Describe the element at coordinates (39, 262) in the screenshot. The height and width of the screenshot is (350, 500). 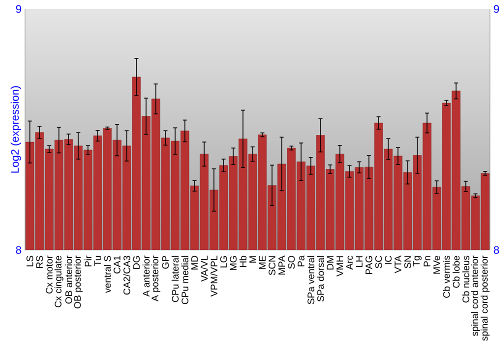
I see `x-tick-label: RS` at that location.